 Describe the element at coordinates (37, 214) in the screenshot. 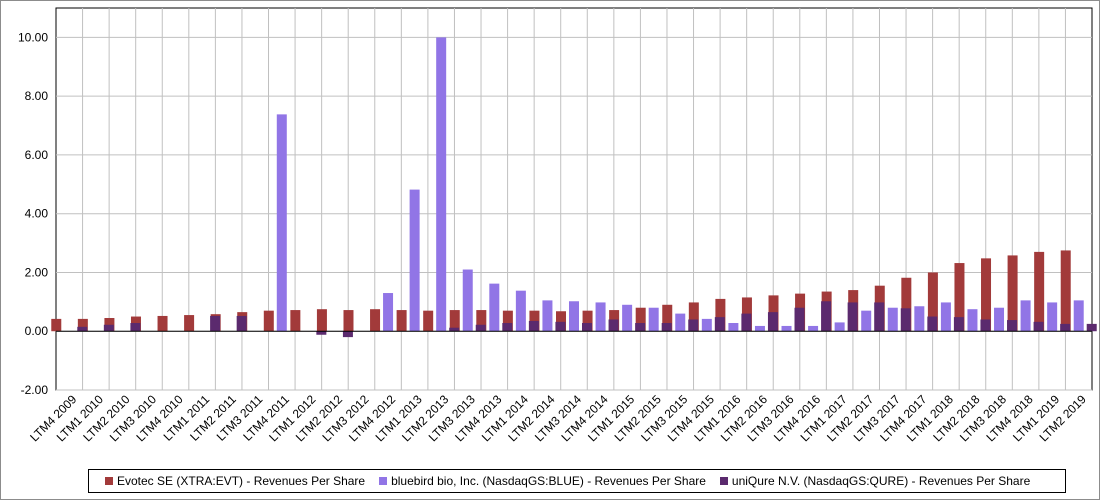

I see `y-tick-label: 4.00` at that location.